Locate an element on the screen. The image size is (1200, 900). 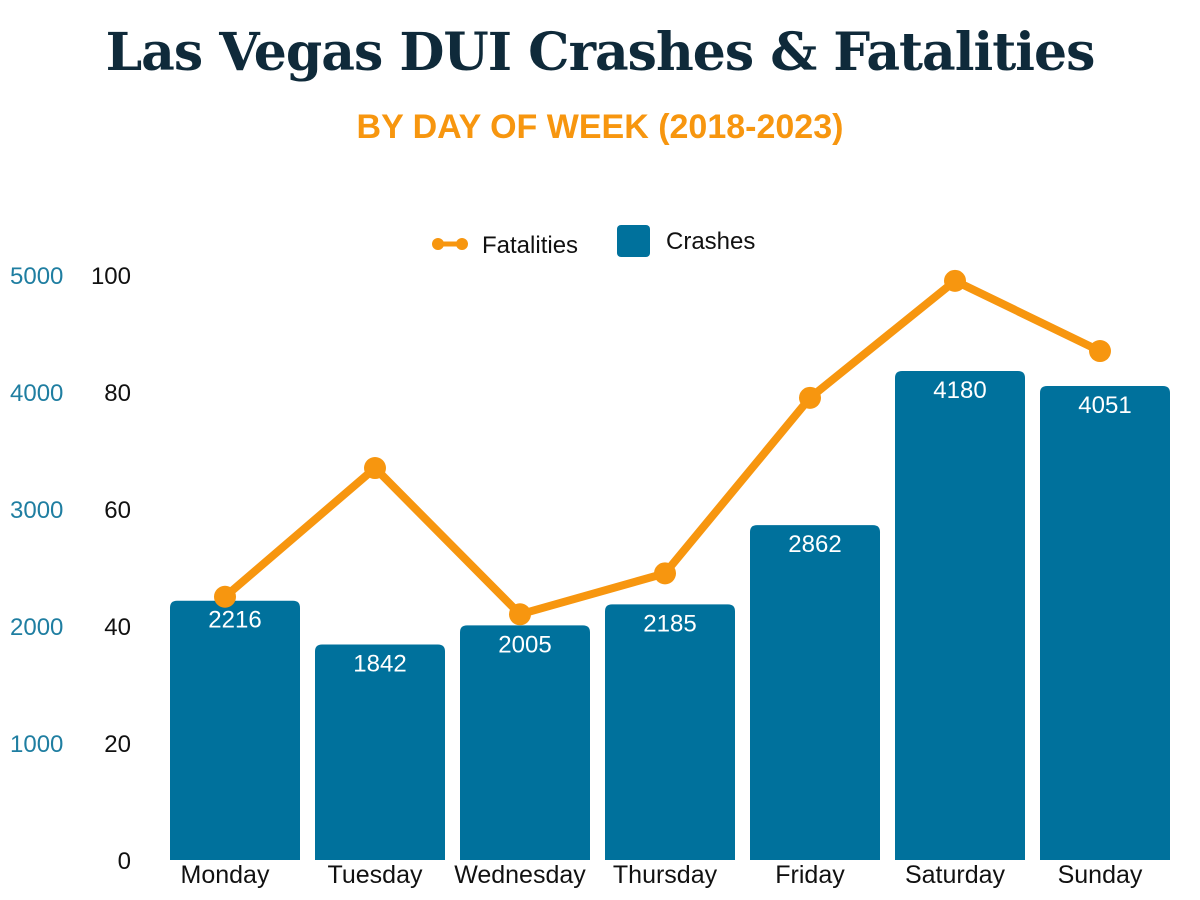
crash-bar-label: 2862 is located at coordinates (814, 544).